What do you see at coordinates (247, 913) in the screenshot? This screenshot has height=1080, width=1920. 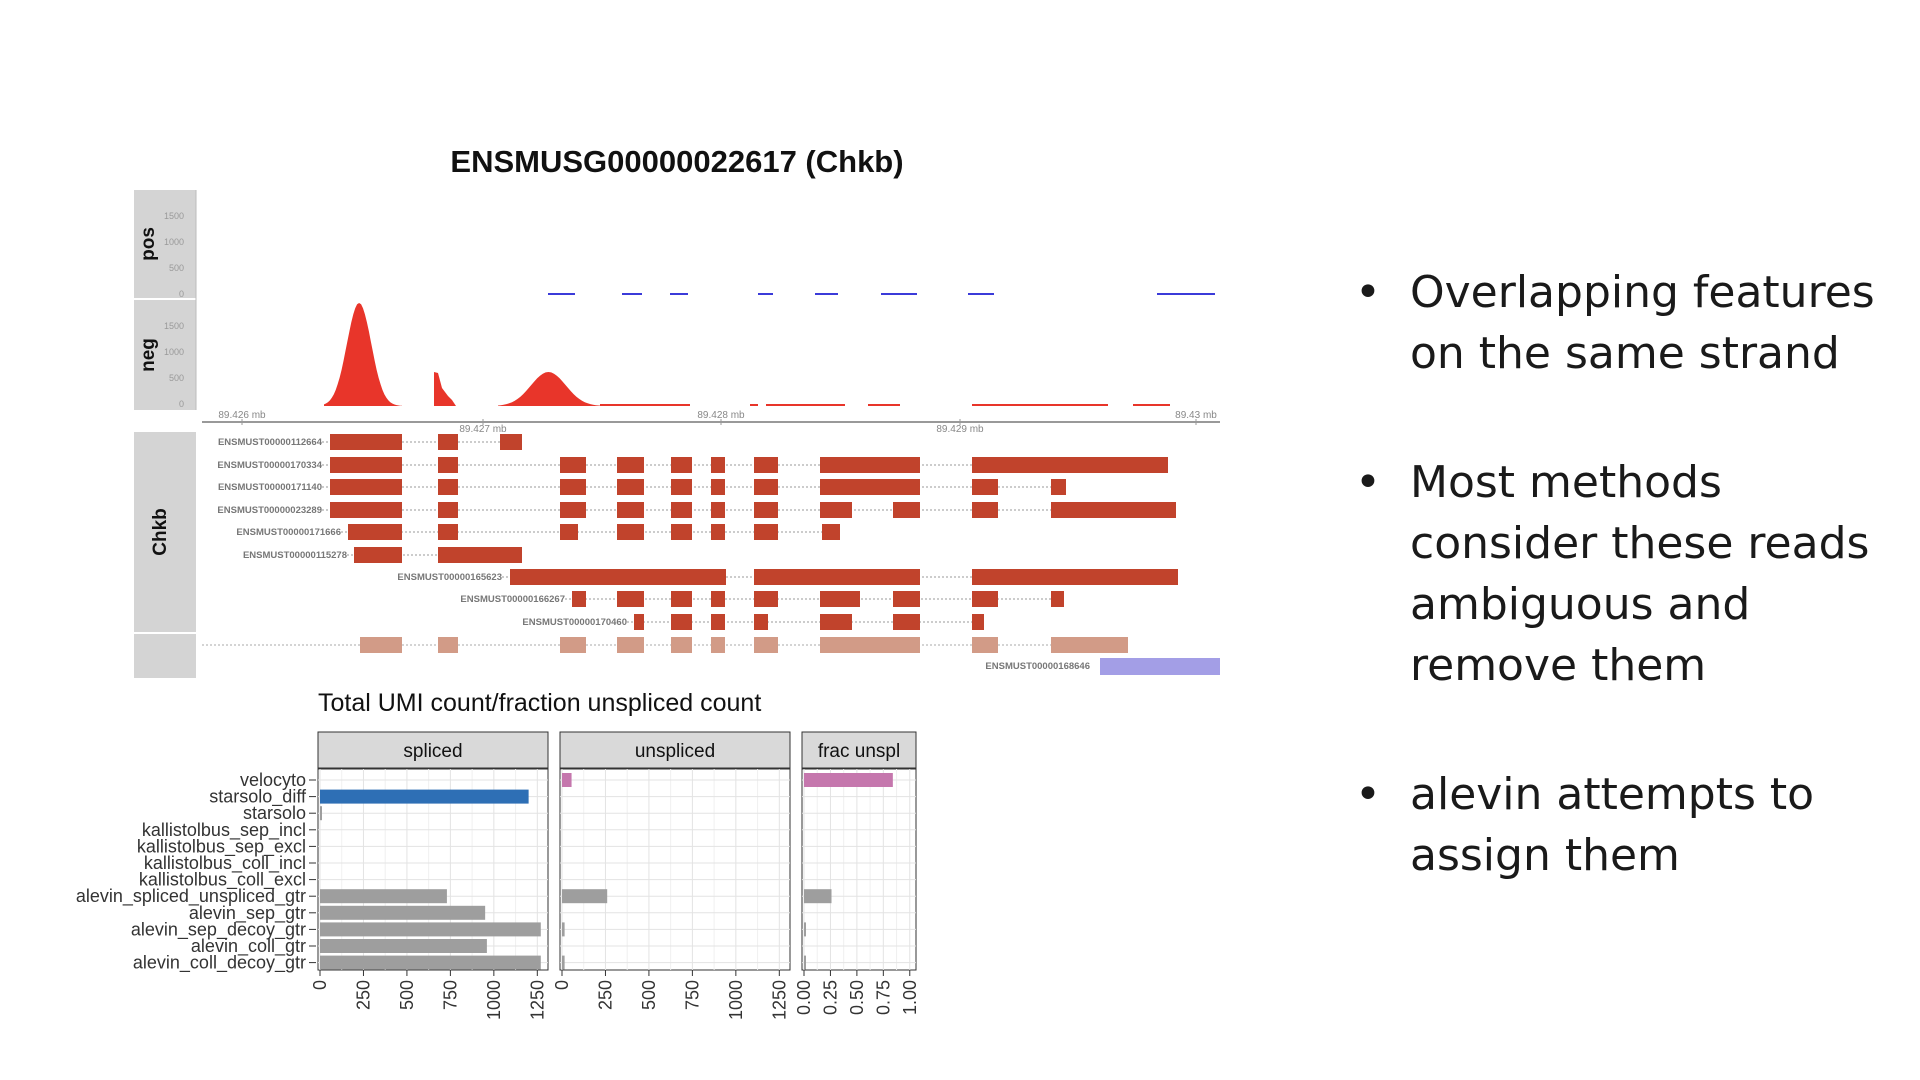 I see `category-label: alevin_sep_gtr` at bounding box center [247, 913].